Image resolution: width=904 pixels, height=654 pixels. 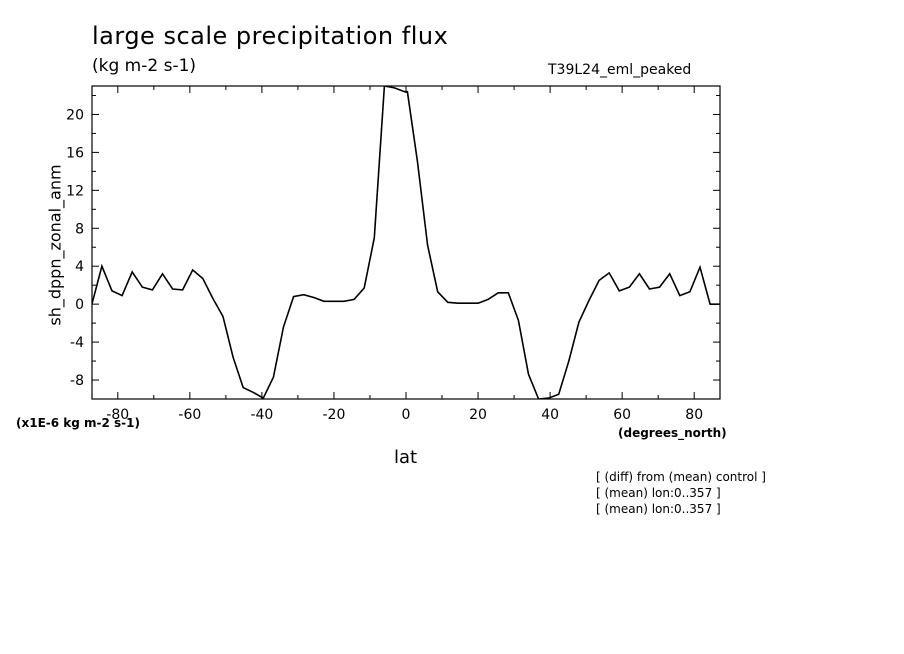 What do you see at coordinates (658, 493) in the screenshot?
I see `annotation-mean-lon-1: [ (mean) lon:0..357 ]` at bounding box center [658, 493].